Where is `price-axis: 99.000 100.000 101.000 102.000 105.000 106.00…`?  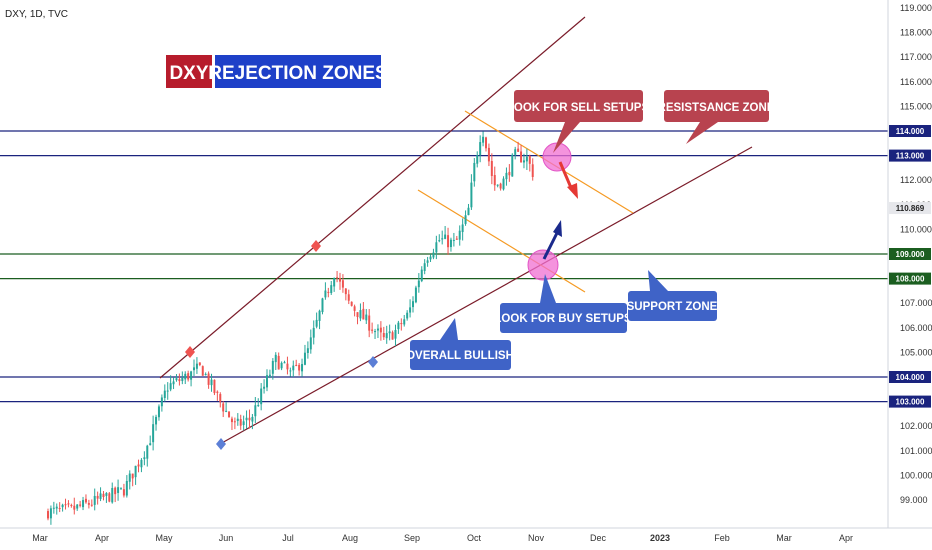 price-axis: 99.000 100.000 101.000 102.000 105.000 106.00… is located at coordinates (909, 264).